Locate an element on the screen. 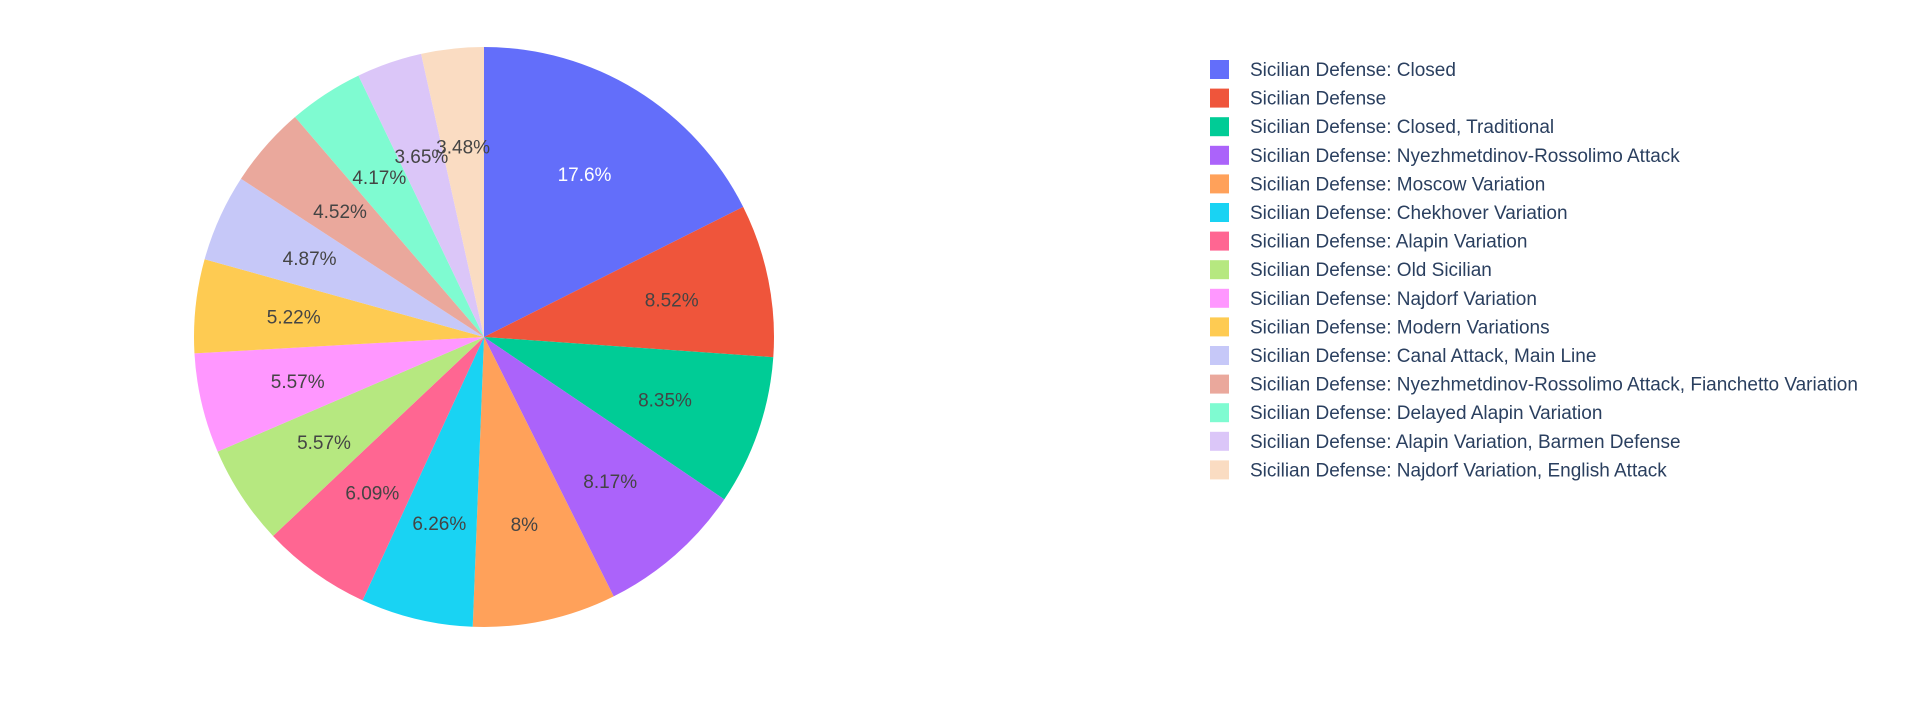 The image size is (1912, 716). slice-percent-label: 4.17% is located at coordinates (379, 178).